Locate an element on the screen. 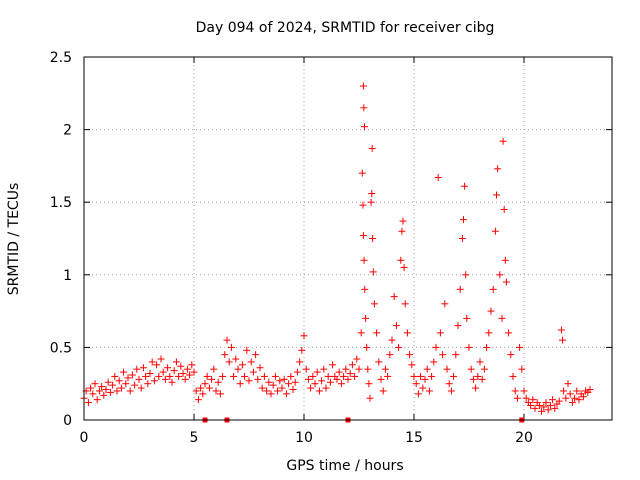  x-axis-label: GPS time / hours is located at coordinates (344, 466).